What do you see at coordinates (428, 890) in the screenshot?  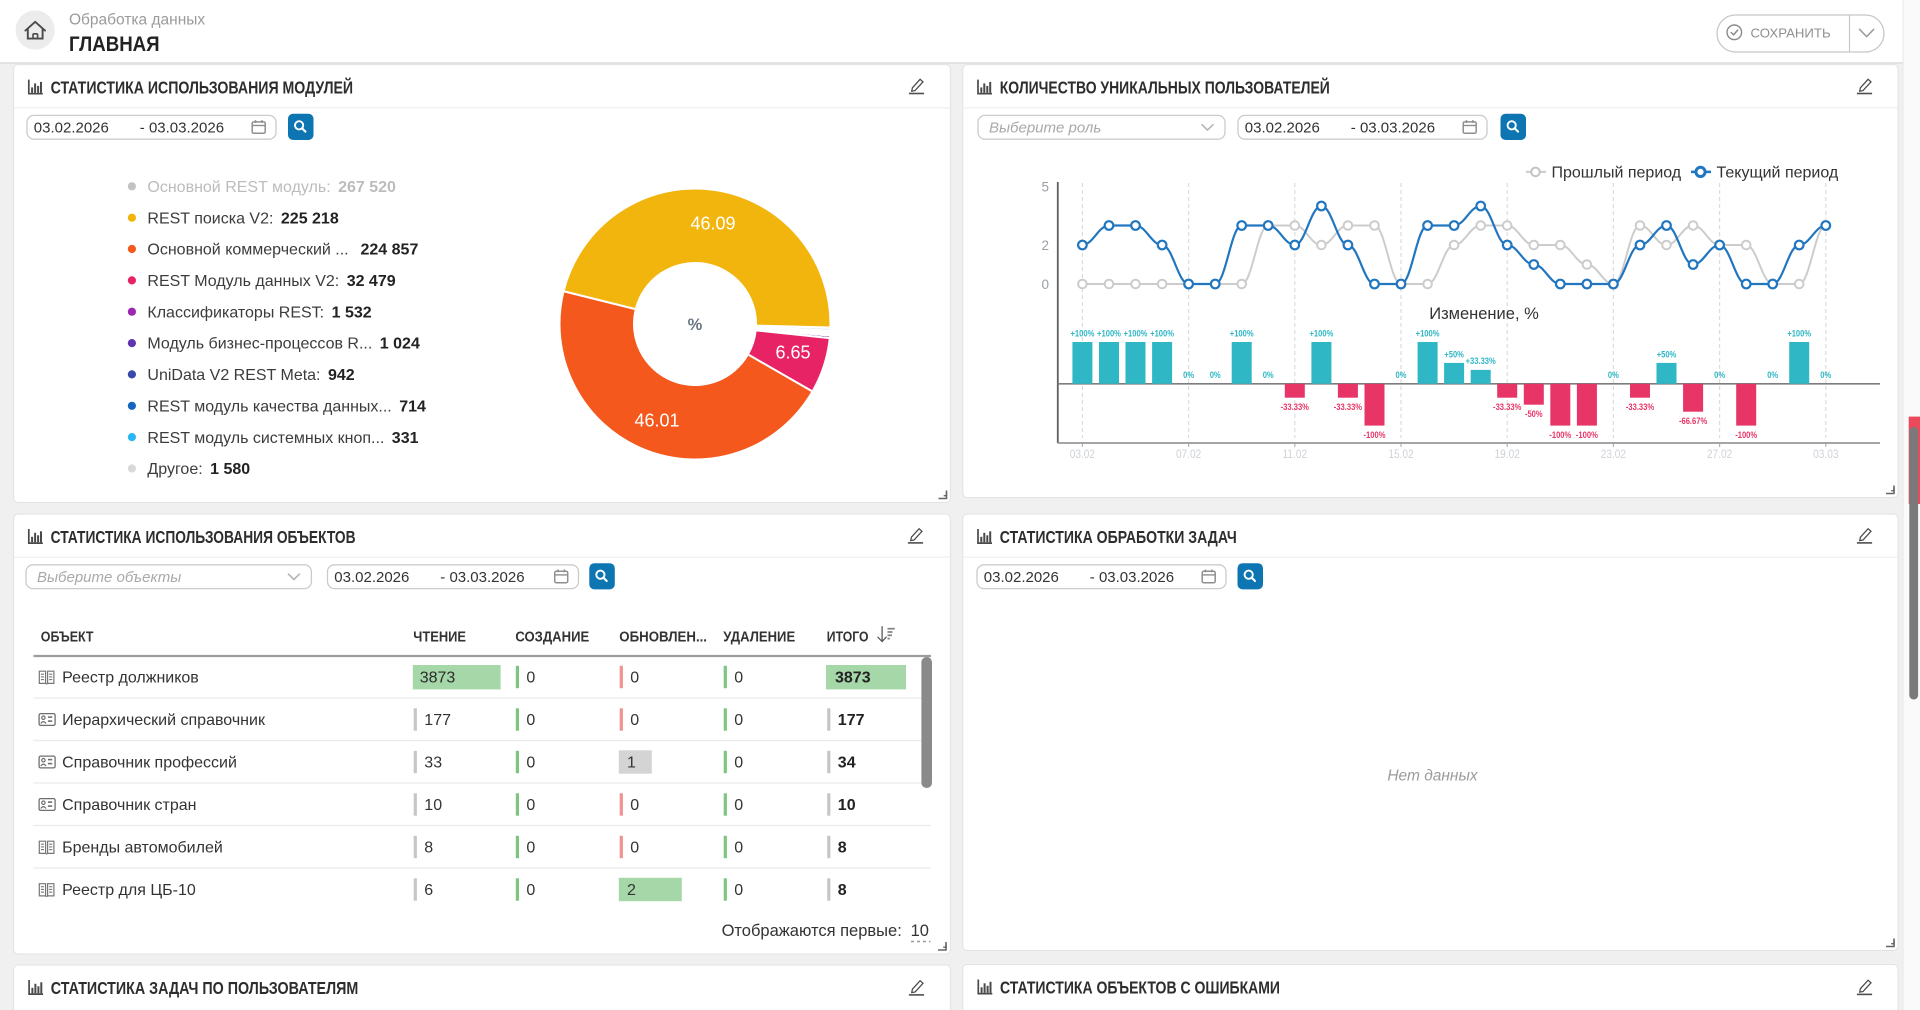 I see `svg-text: 6` at bounding box center [428, 890].